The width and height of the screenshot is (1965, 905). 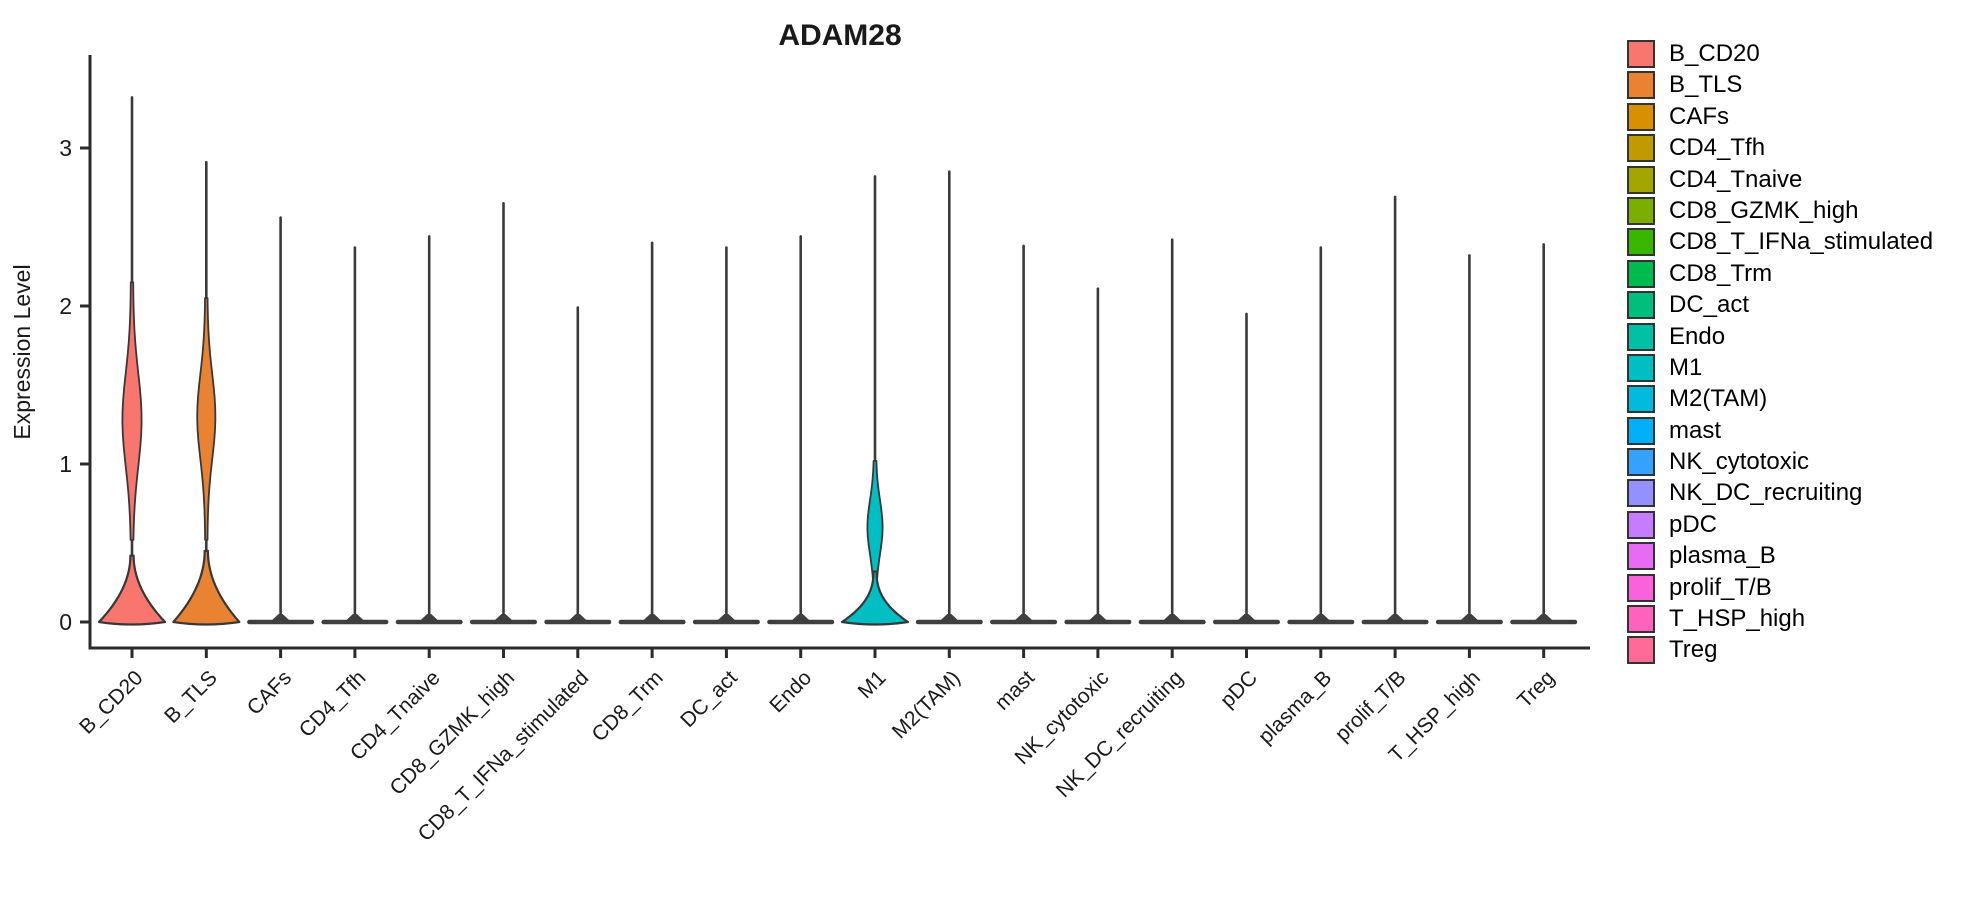 What do you see at coordinates (1717, 148) in the screenshot?
I see `legend-label: CD4_Tfh` at bounding box center [1717, 148].